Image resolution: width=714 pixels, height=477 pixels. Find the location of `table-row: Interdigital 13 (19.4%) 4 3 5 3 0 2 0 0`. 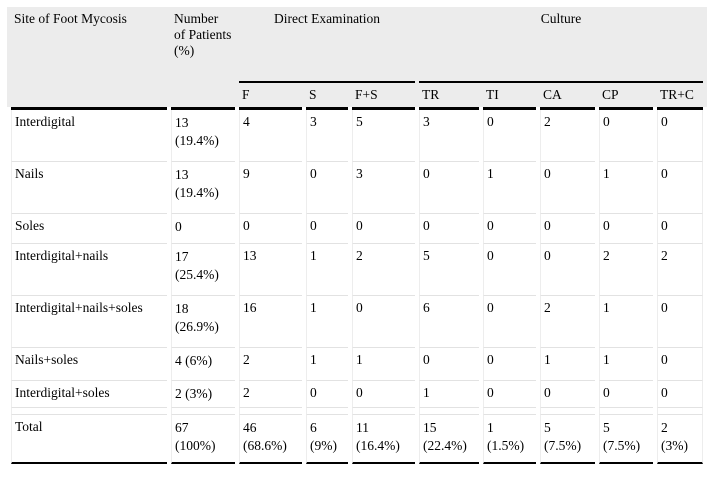

table-row: Interdigital 13 (19.4%) 4 3 5 3 0 2 0 0 is located at coordinates (357, 136).